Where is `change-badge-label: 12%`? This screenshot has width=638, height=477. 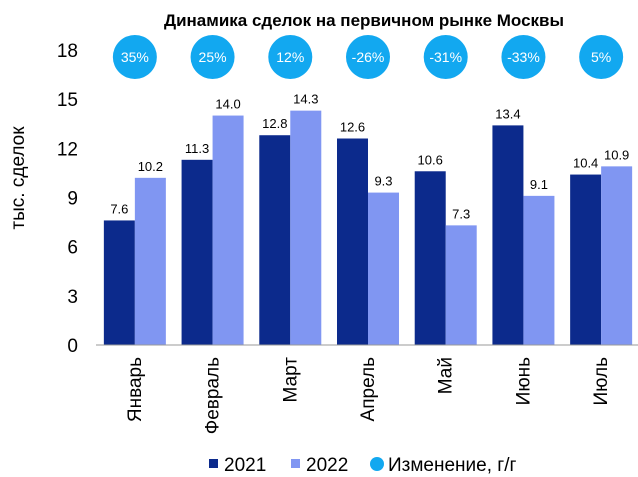 change-badge-label: 12% is located at coordinates (290, 57).